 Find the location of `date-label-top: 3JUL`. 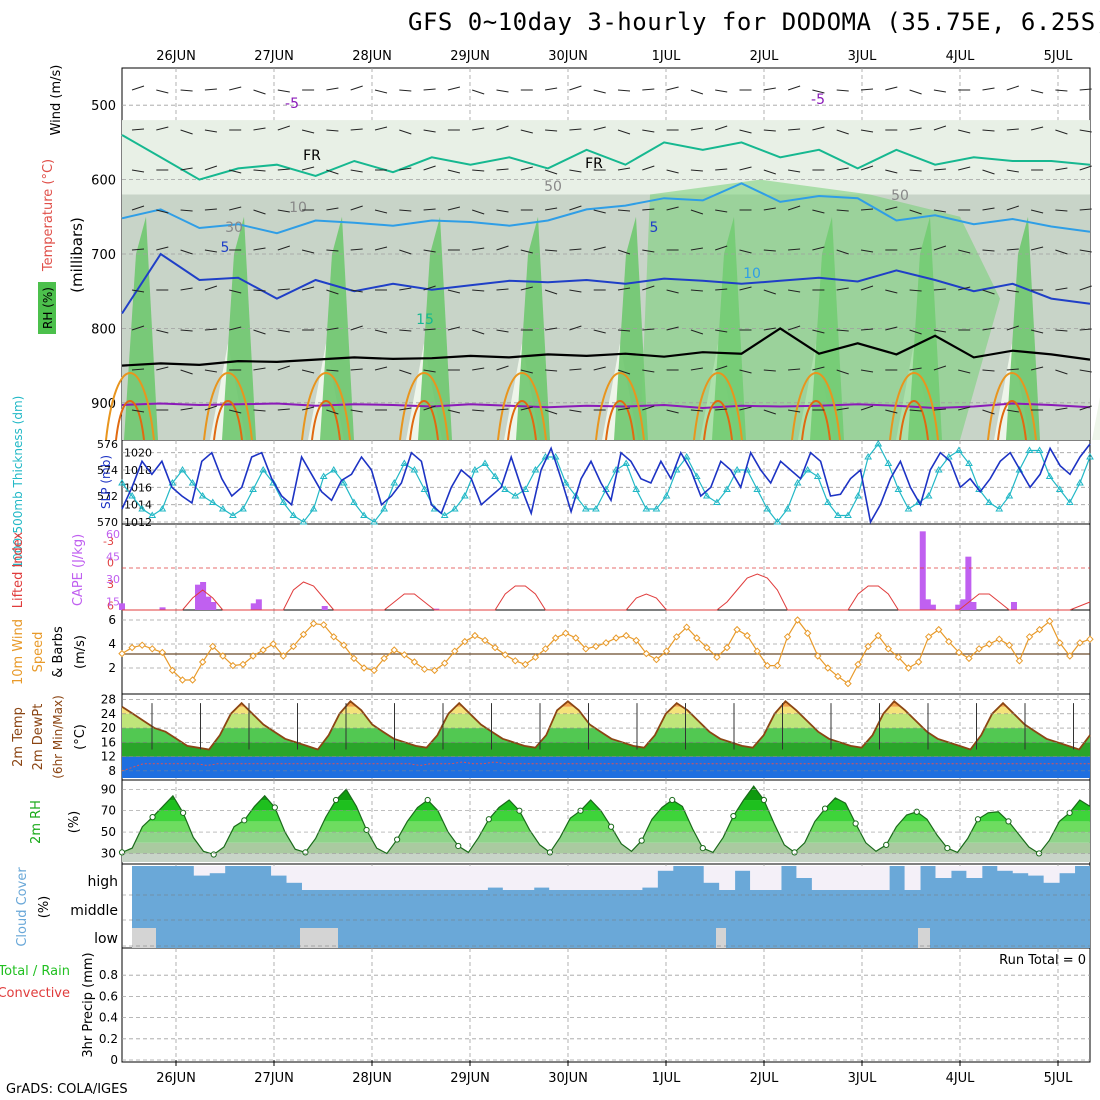

date-label-top: 3JUL is located at coordinates (863, 56).